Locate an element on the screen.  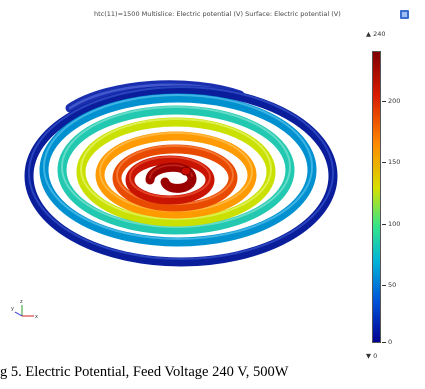
colorbar-tick-label: 50 is located at coordinates (392, 285).